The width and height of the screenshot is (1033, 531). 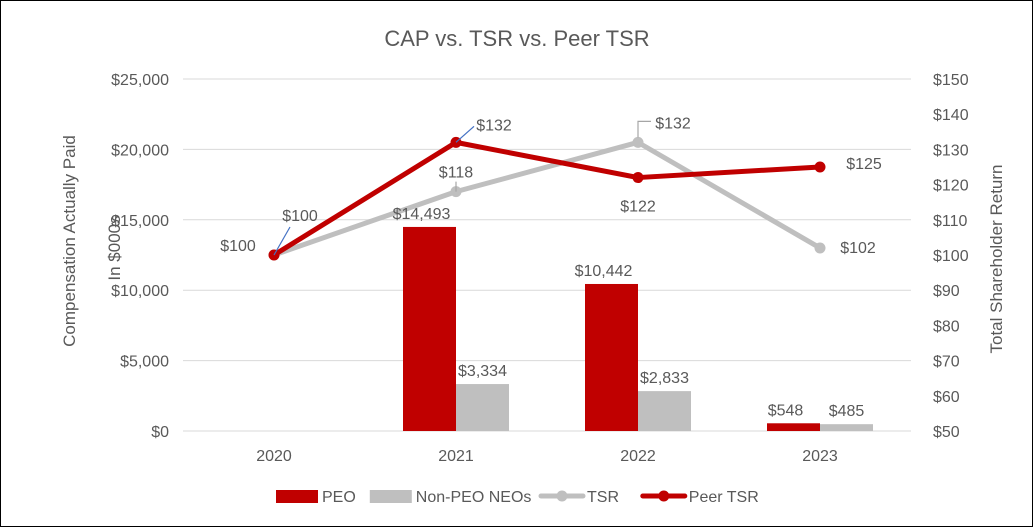 I want to click on y-right-tick-label: $50, so click(x=946, y=432).